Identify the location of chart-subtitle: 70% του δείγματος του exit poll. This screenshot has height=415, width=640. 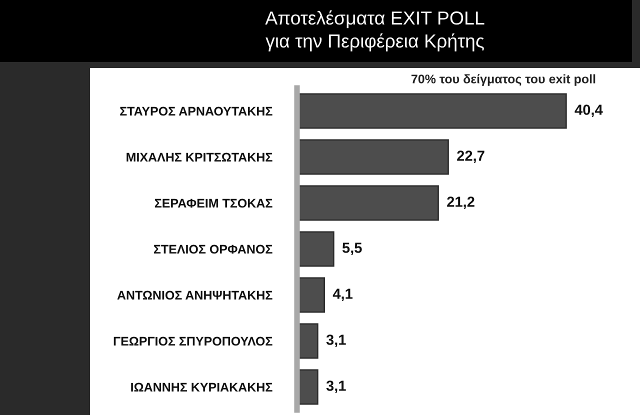
(503, 80).